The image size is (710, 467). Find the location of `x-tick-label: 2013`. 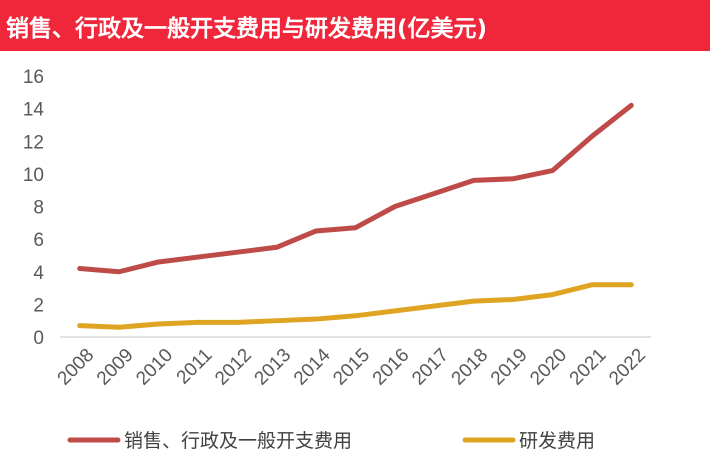

x-tick-label: 2013 is located at coordinates (273, 367).